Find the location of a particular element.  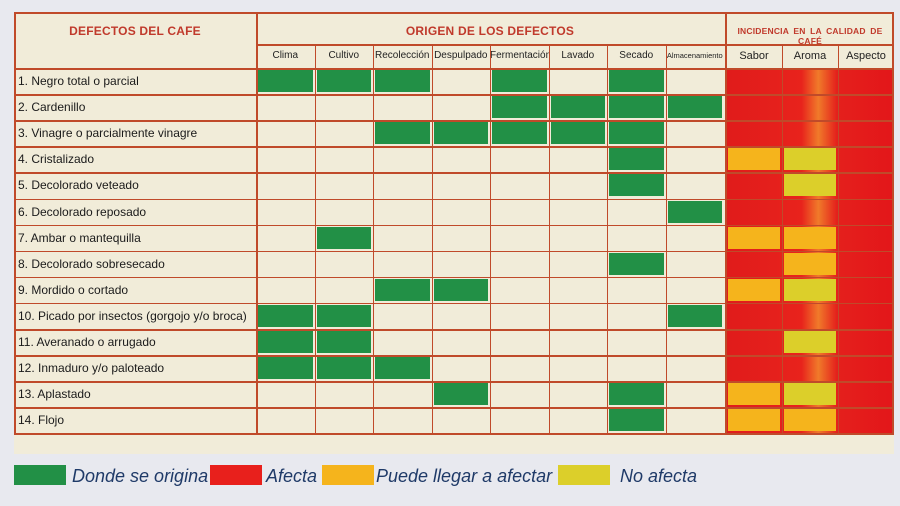

origin-column-header: Secado is located at coordinates (636, 55).